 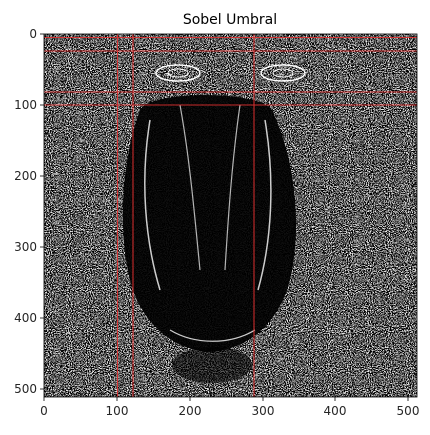 What do you see at coordinates (226, 399) in the screenshot?
I see `x-axis` at bounding box center [226, 399].